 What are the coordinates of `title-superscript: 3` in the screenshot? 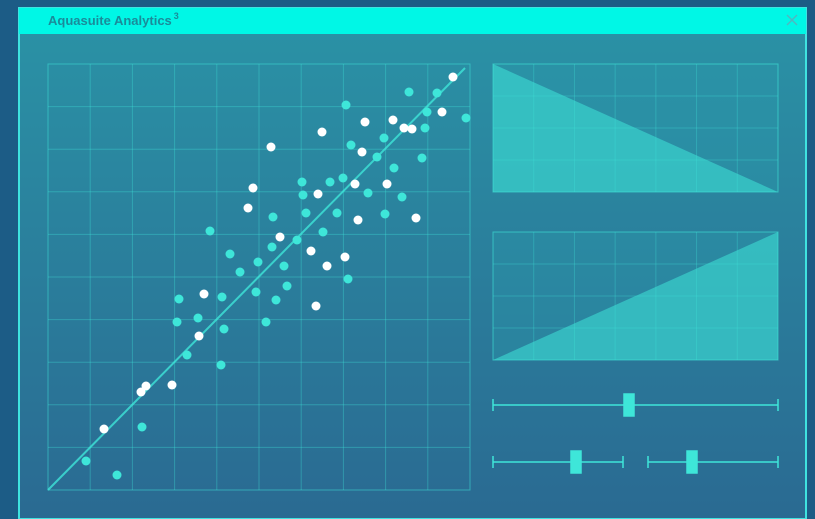 It's located at (176, 16).